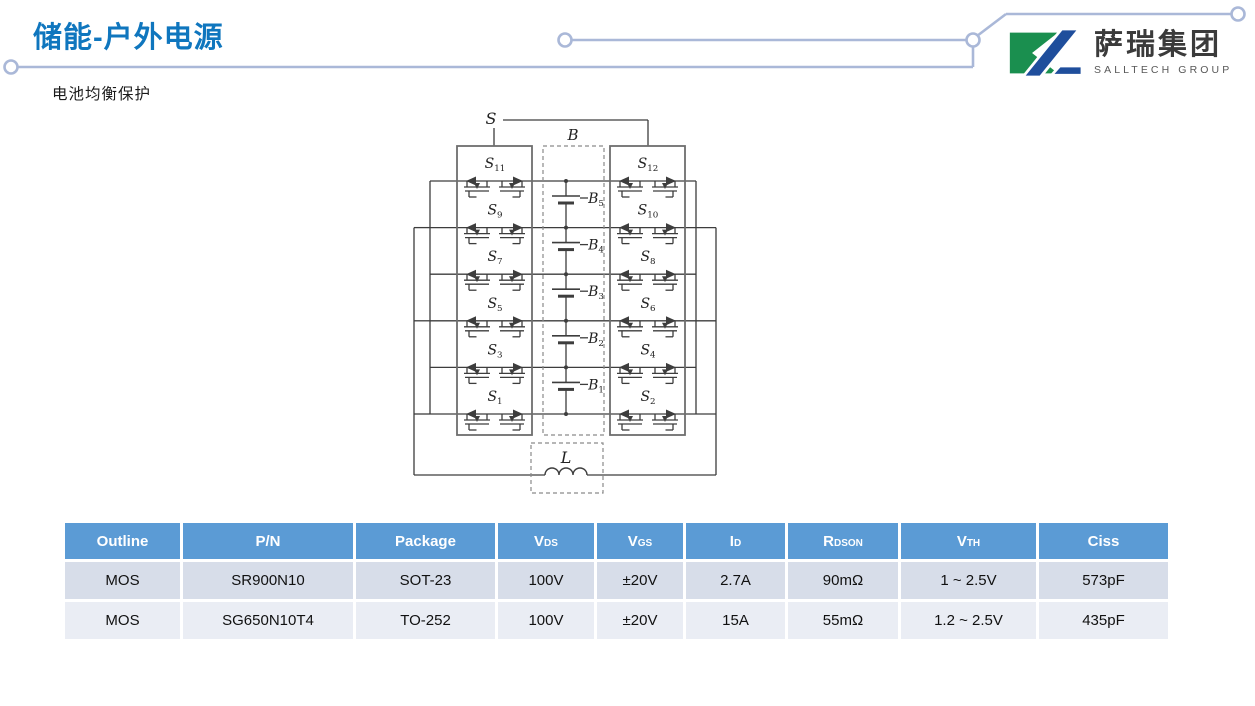  Describe the element at coordinates (1033, 53) in the screenshot. I see `logo-green-shape` at that location.